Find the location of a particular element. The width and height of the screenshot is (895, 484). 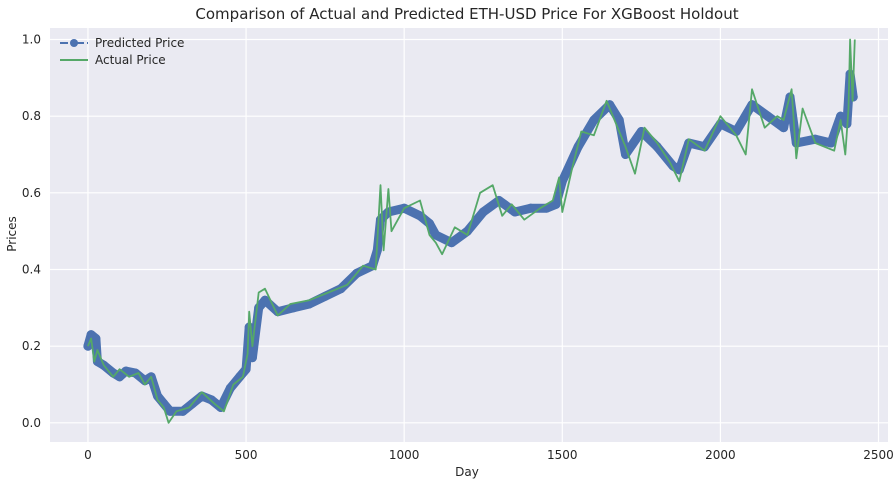

y-axis-label: Prices is located at coordinates (12, 234).